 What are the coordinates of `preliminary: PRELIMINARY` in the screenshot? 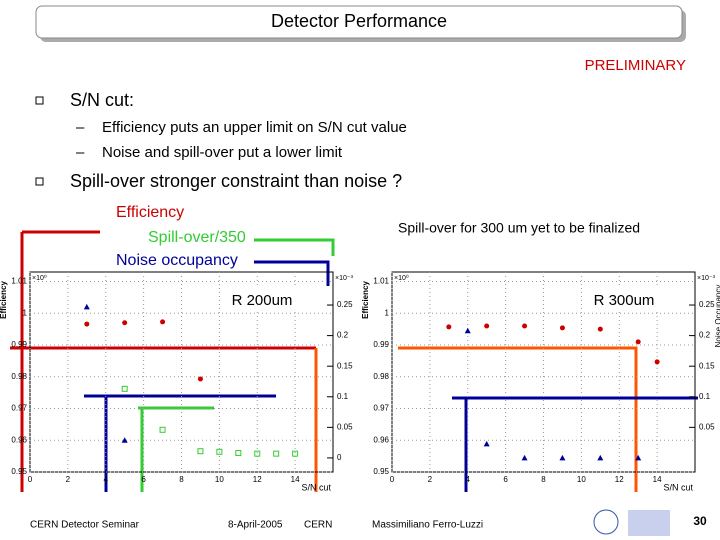 It's located at (635, 65).